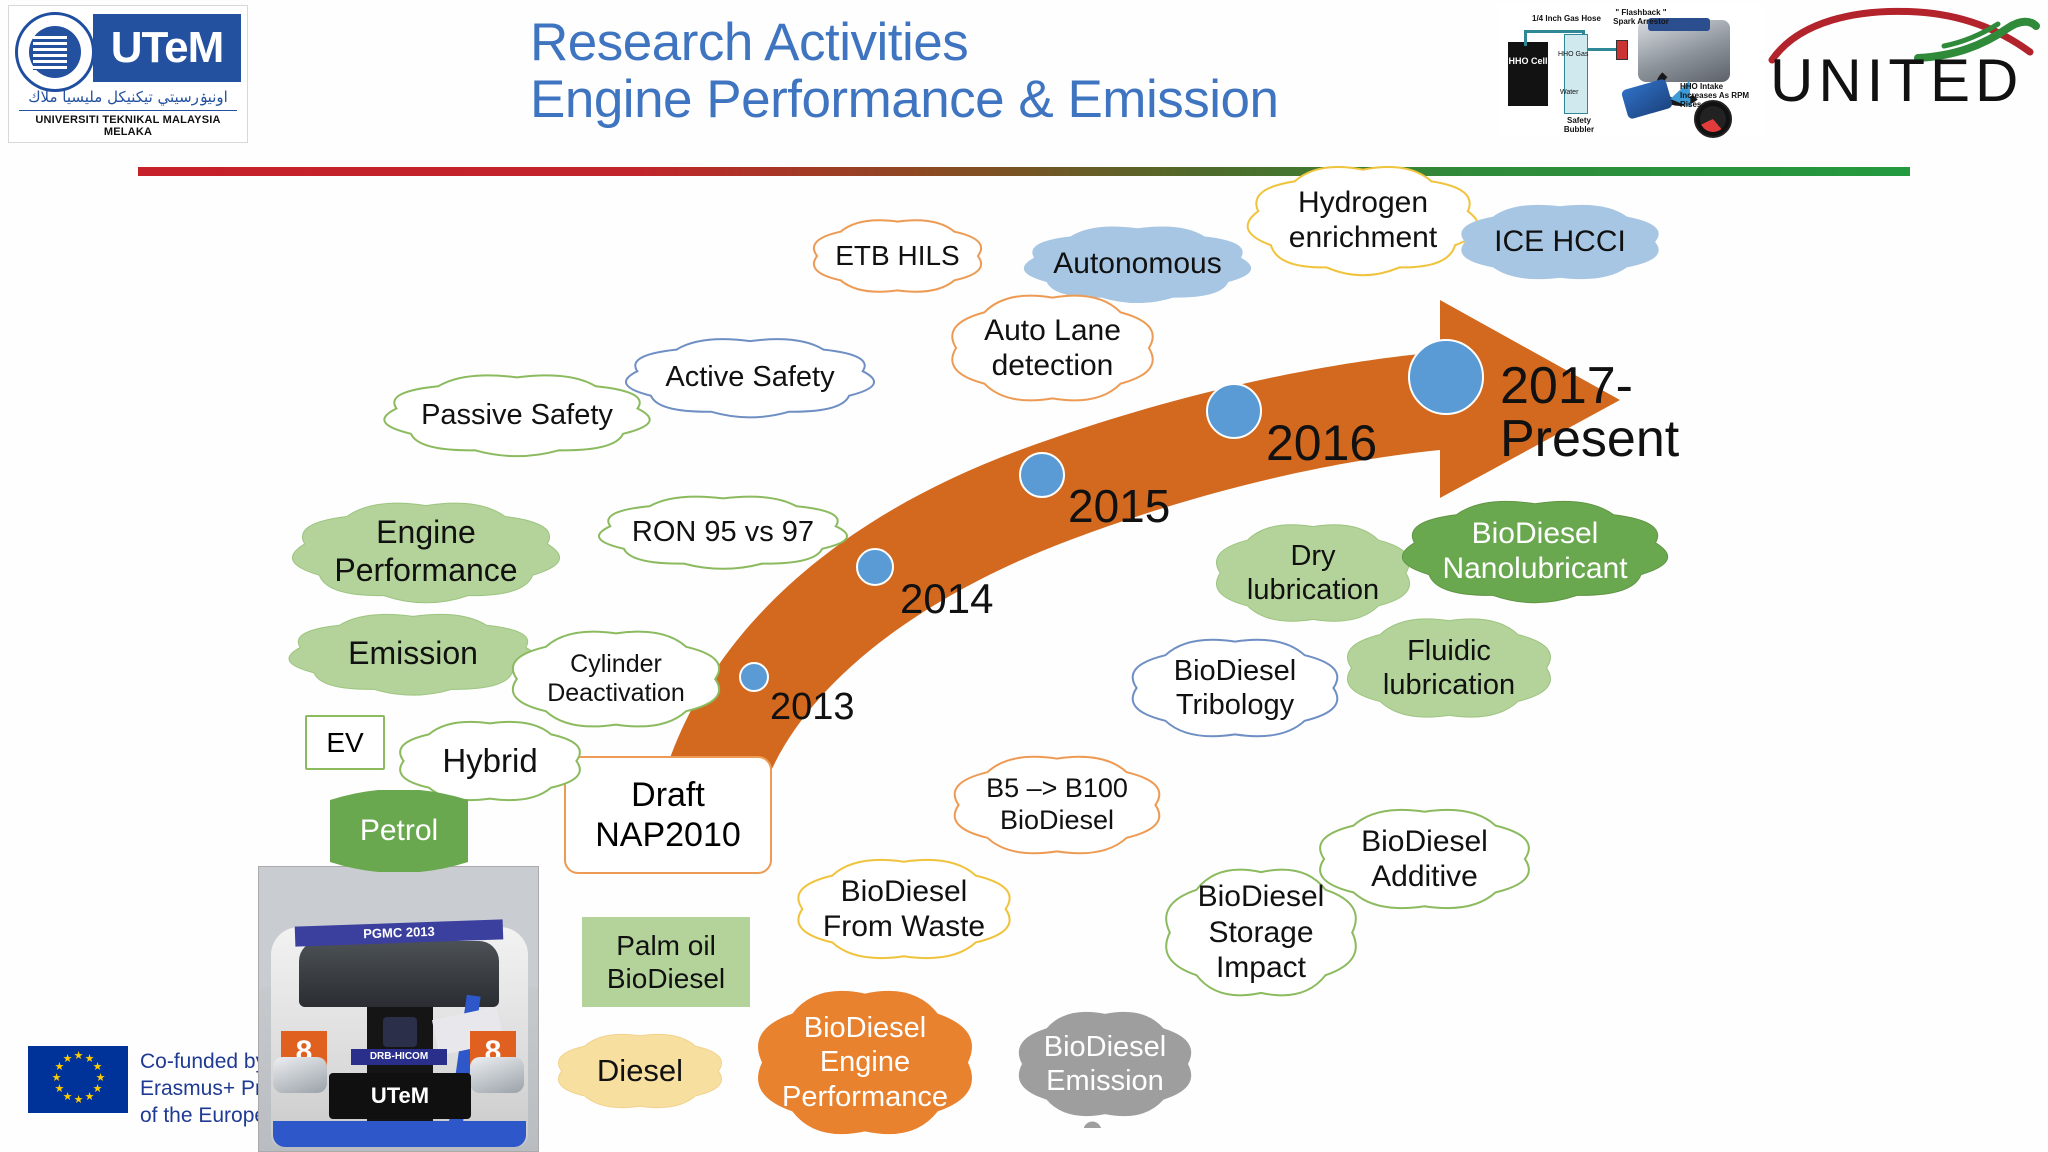 This screenshot has height=1152, width=2048. I want to click on united-logo: UNITED, so click(1904, 66).